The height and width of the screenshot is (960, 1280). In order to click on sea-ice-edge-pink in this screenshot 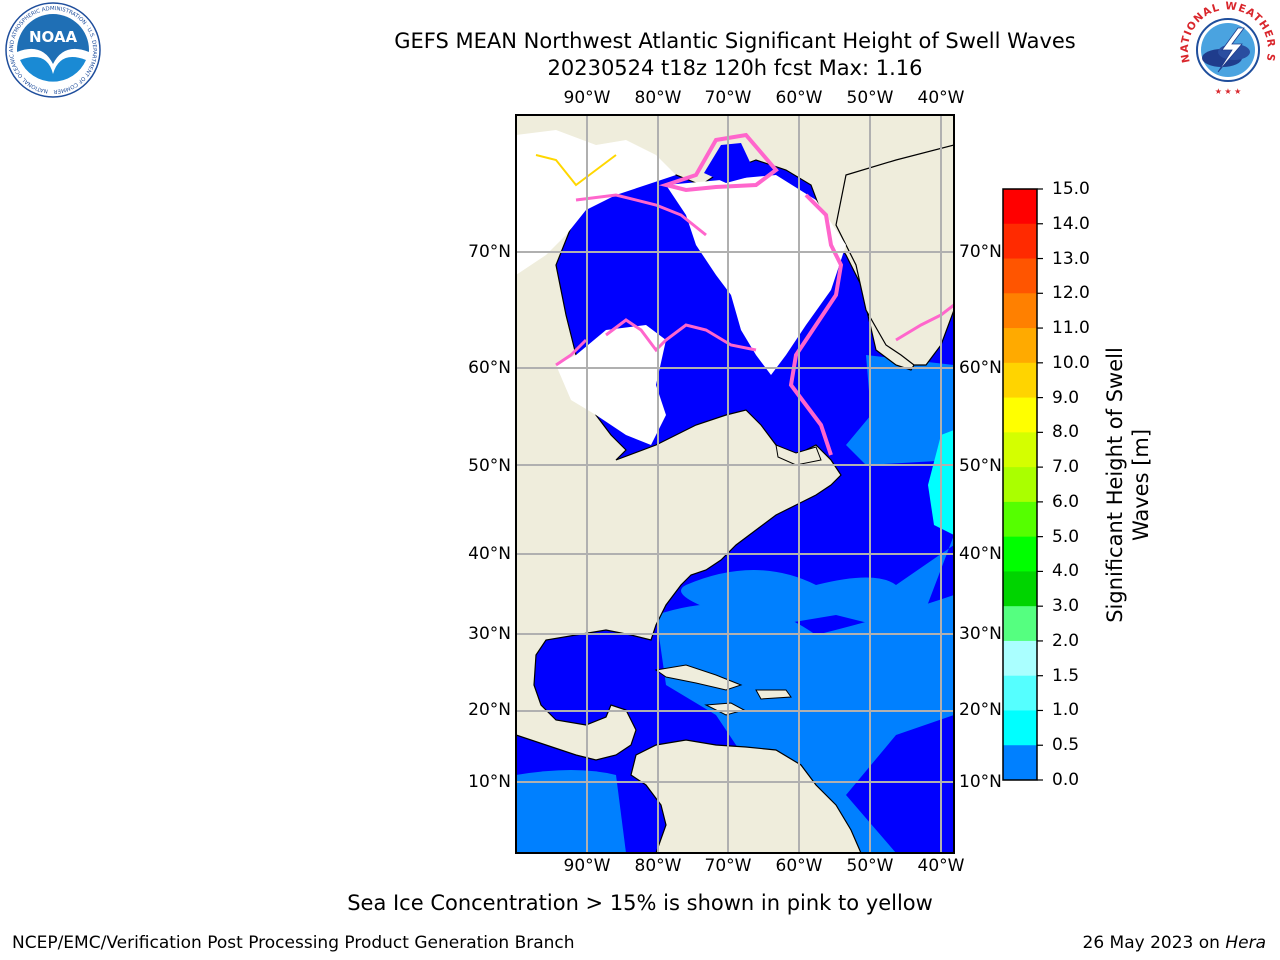, I will do `click(718, 162)`.